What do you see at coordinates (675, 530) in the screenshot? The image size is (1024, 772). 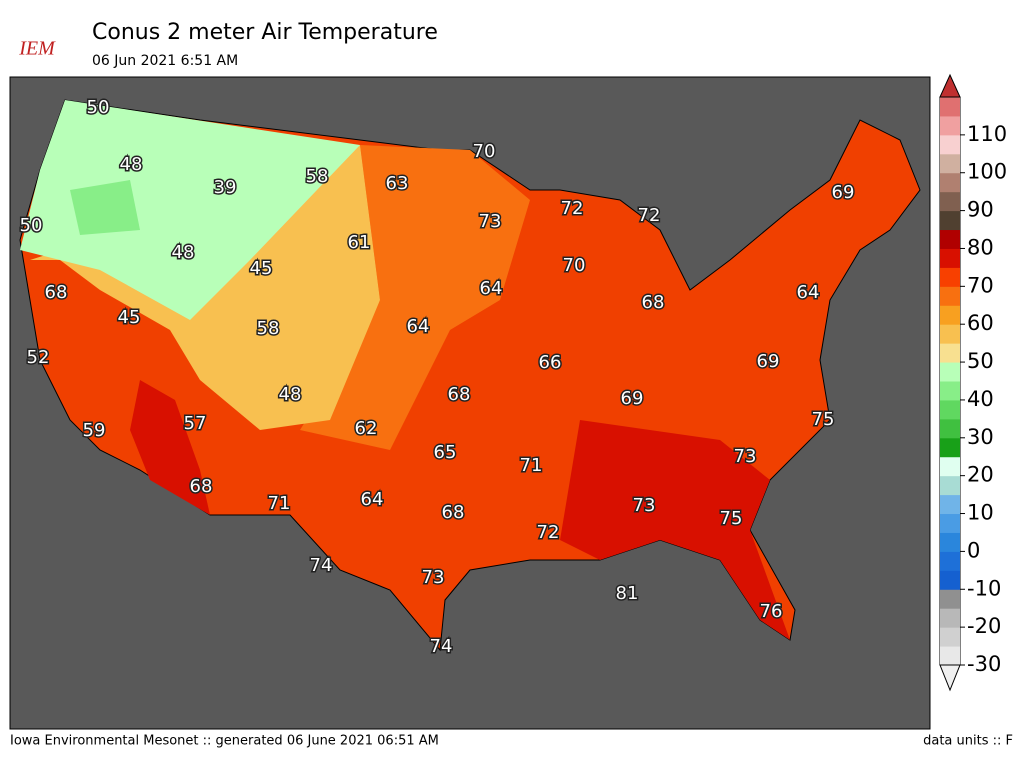 I see `region-hot` at bounding box center [675, 530].